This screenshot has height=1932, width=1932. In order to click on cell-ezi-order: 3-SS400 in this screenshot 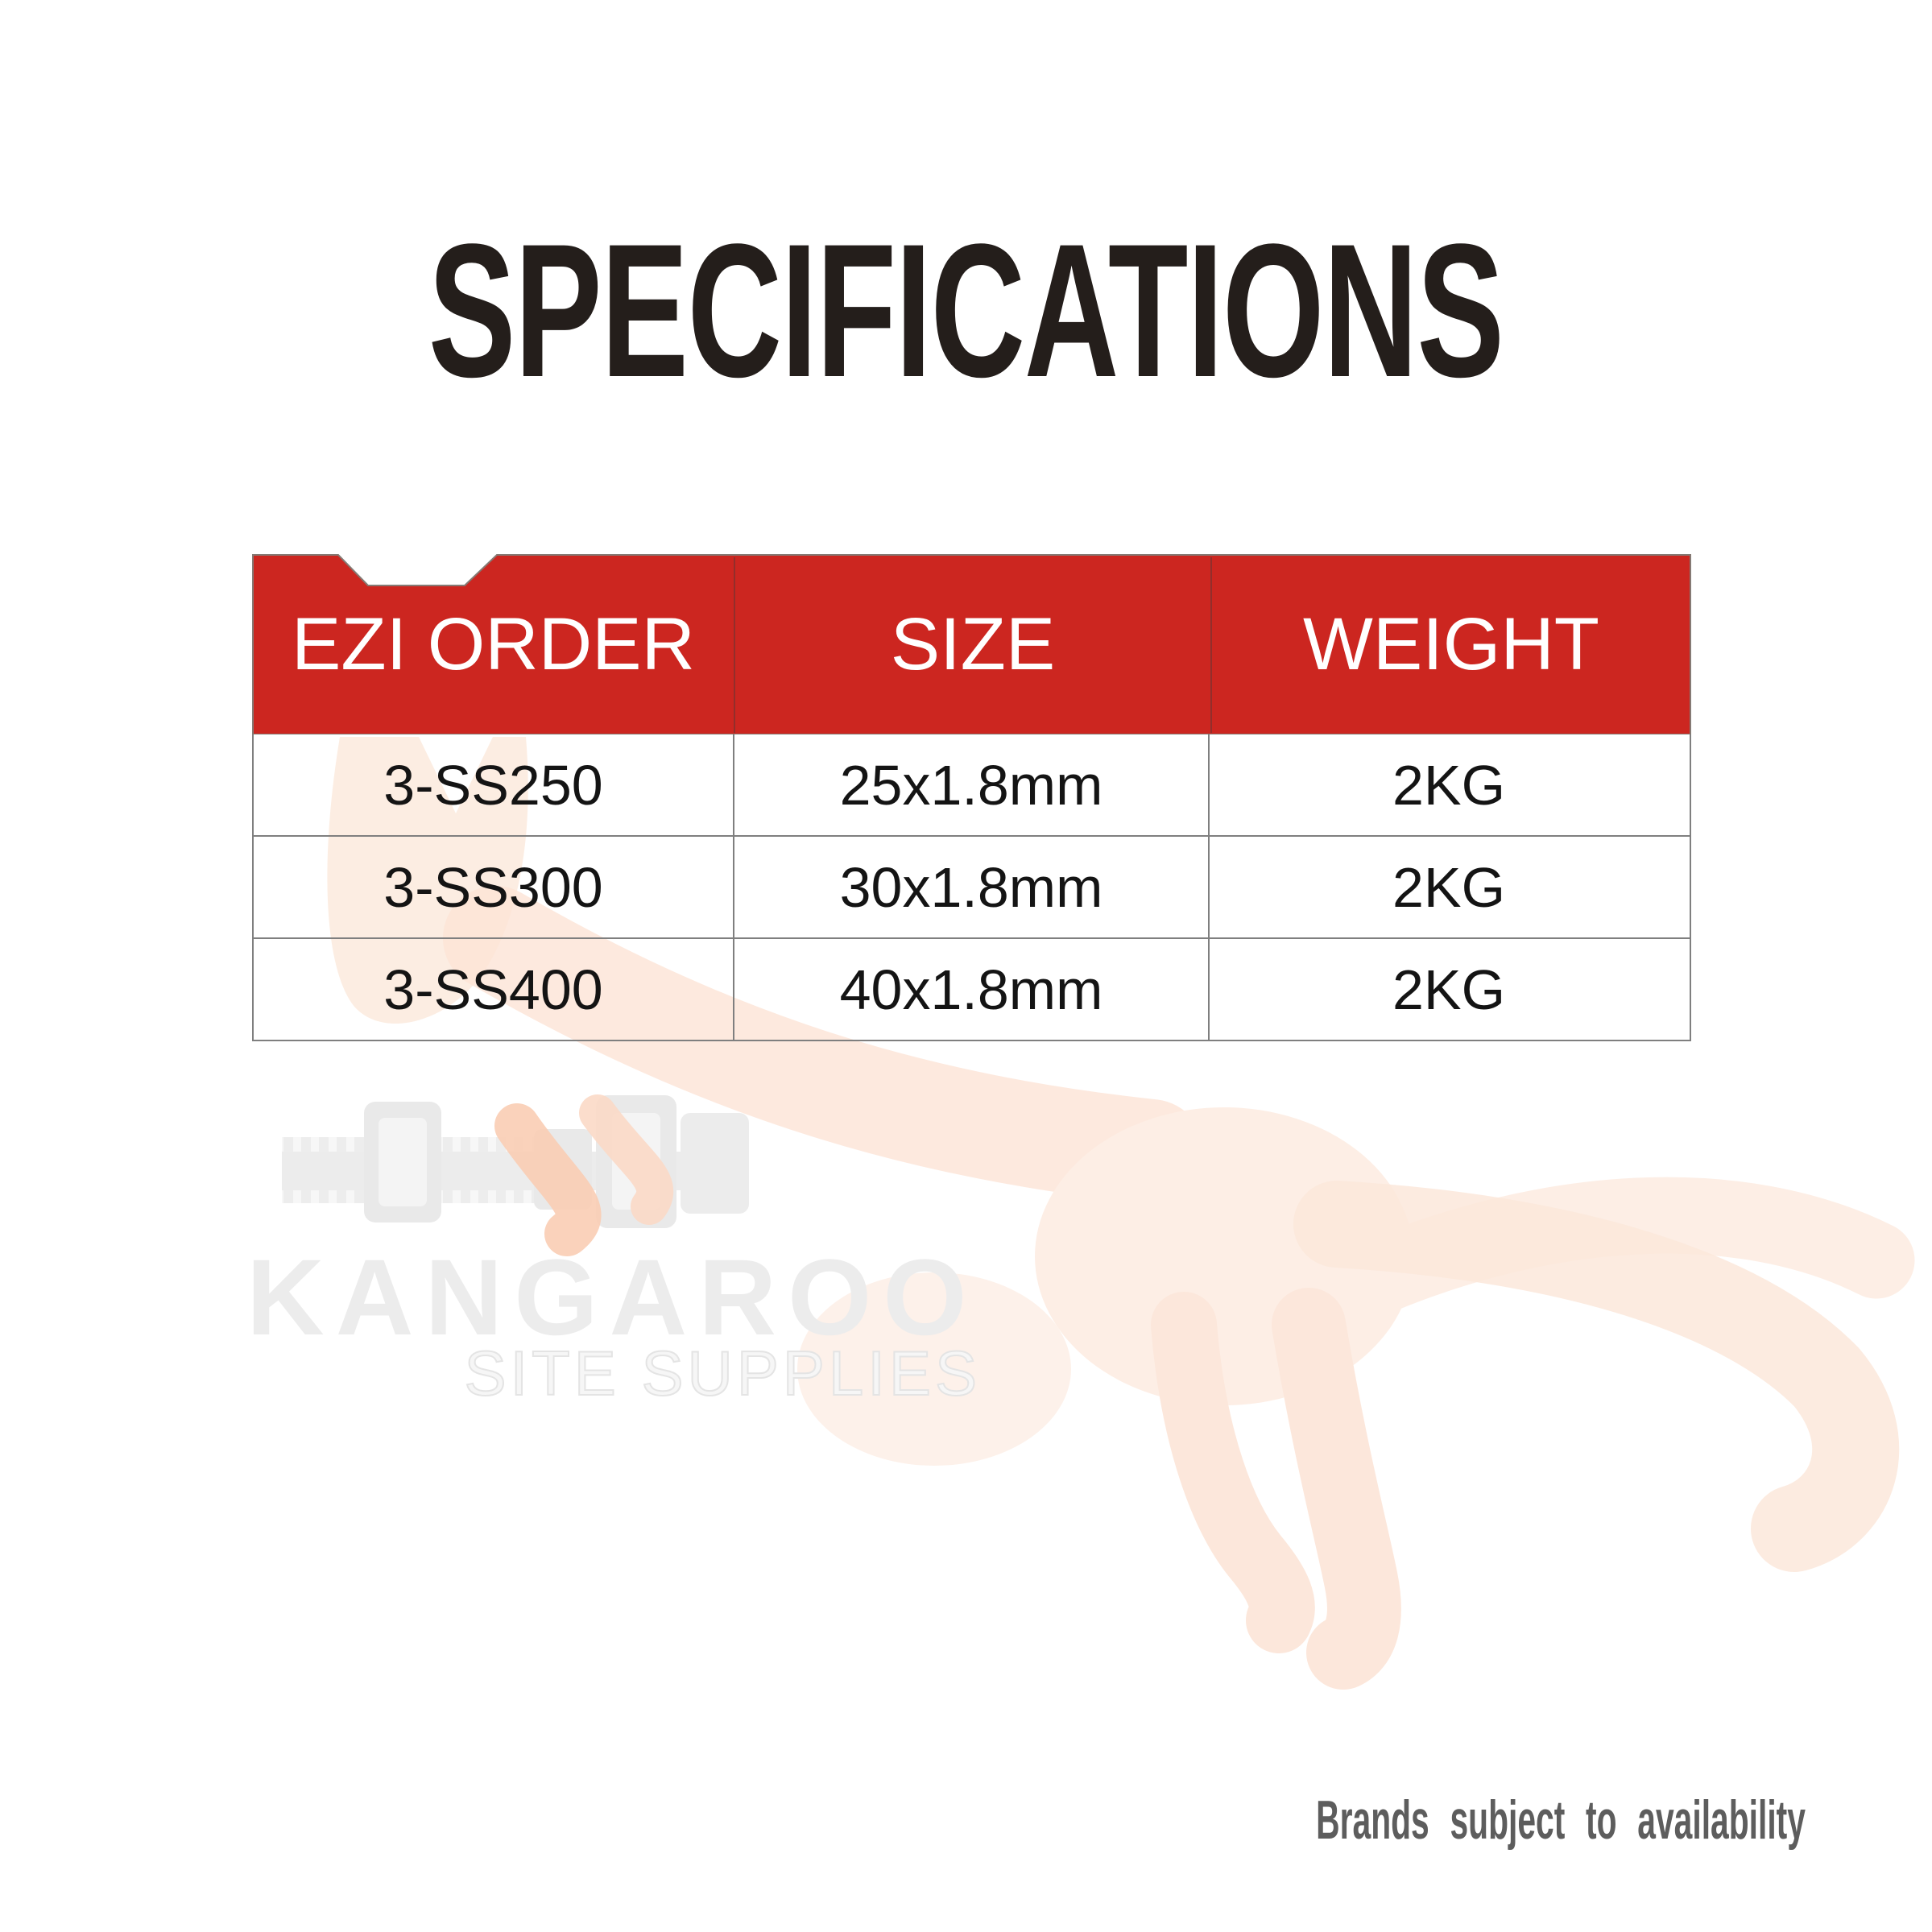, I will do `click(494, 990)`.